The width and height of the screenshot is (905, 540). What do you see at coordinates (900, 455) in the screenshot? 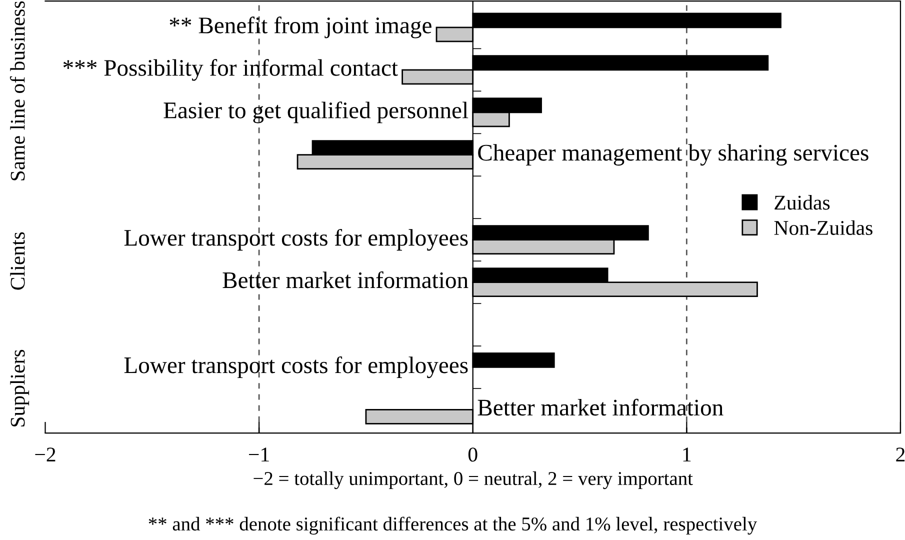
I see `x-tick-label: 2` at bounding box center [900, 455].